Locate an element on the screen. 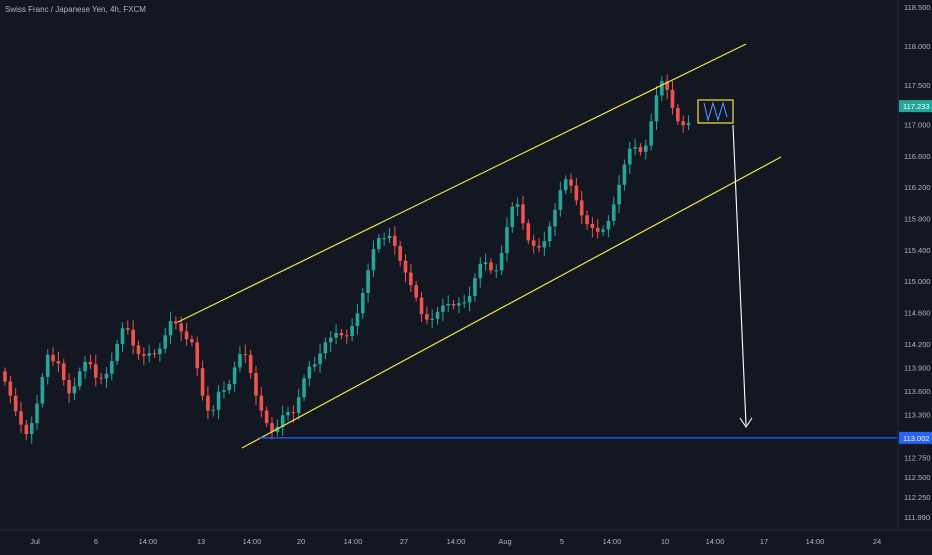 This screenshot has width=932, height=555. y-tick-label: 117.500 is located at coordinates (917, 85).